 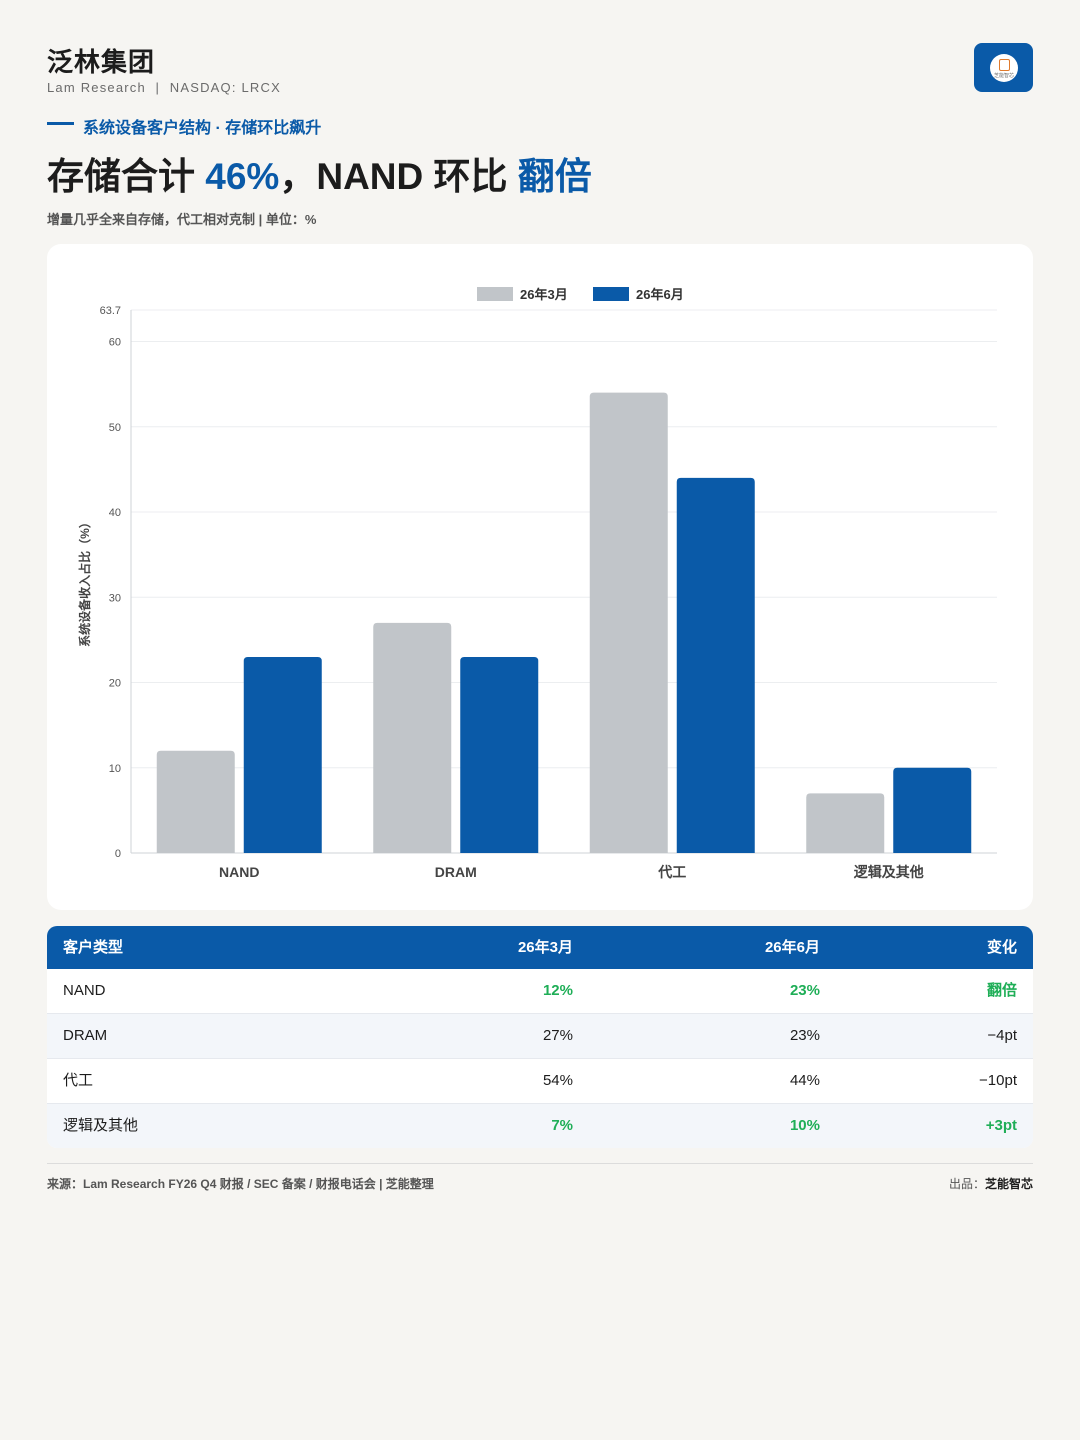 What do you see at coordinates (998, 1080) in the screenshot?
I see `cell-change: −10pt` at bounding box center [998, 1080].